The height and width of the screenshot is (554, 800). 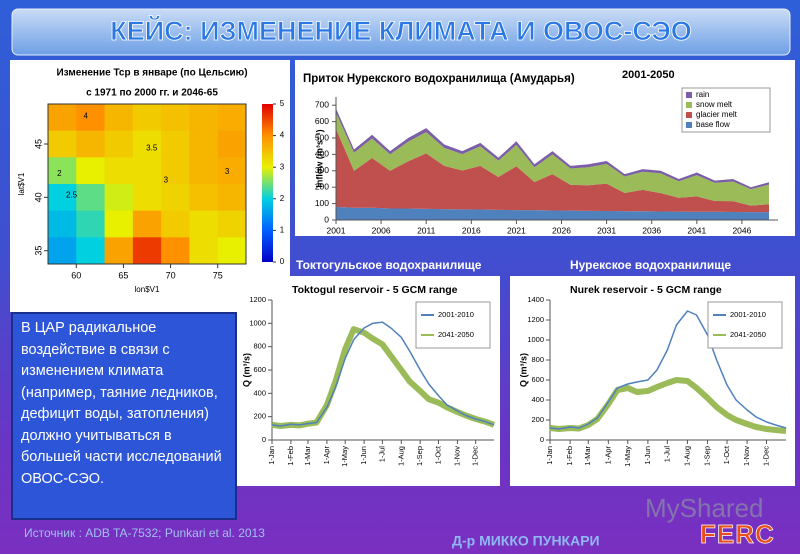 What do you see at coordinates (326, 455) in the screenshot?
I see `x-tick-label: 1-Apr` at bounding box center [326, 455].